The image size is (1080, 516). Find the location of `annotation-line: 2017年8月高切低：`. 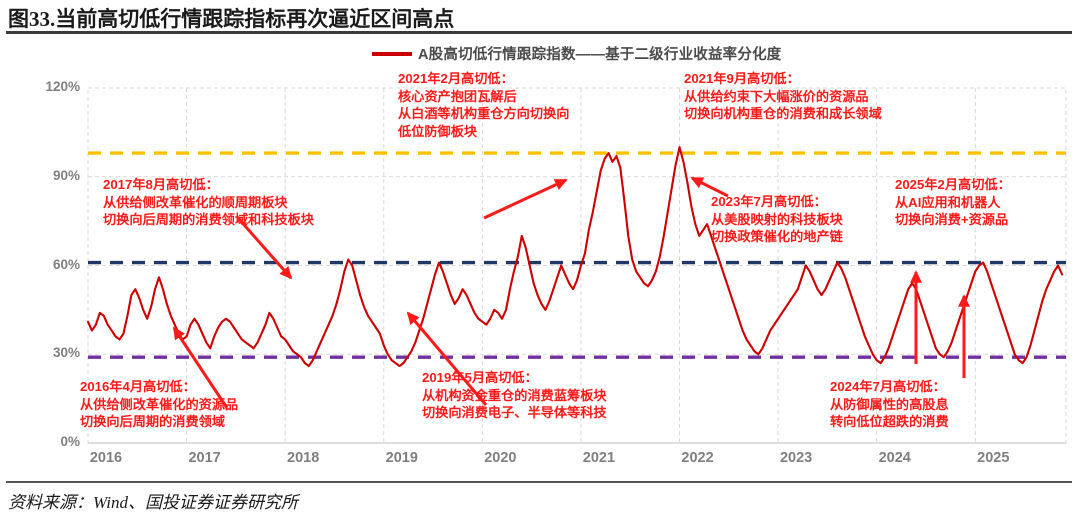

annotation-line: 2017年8月高切低： is located at coordinates (161, 184).